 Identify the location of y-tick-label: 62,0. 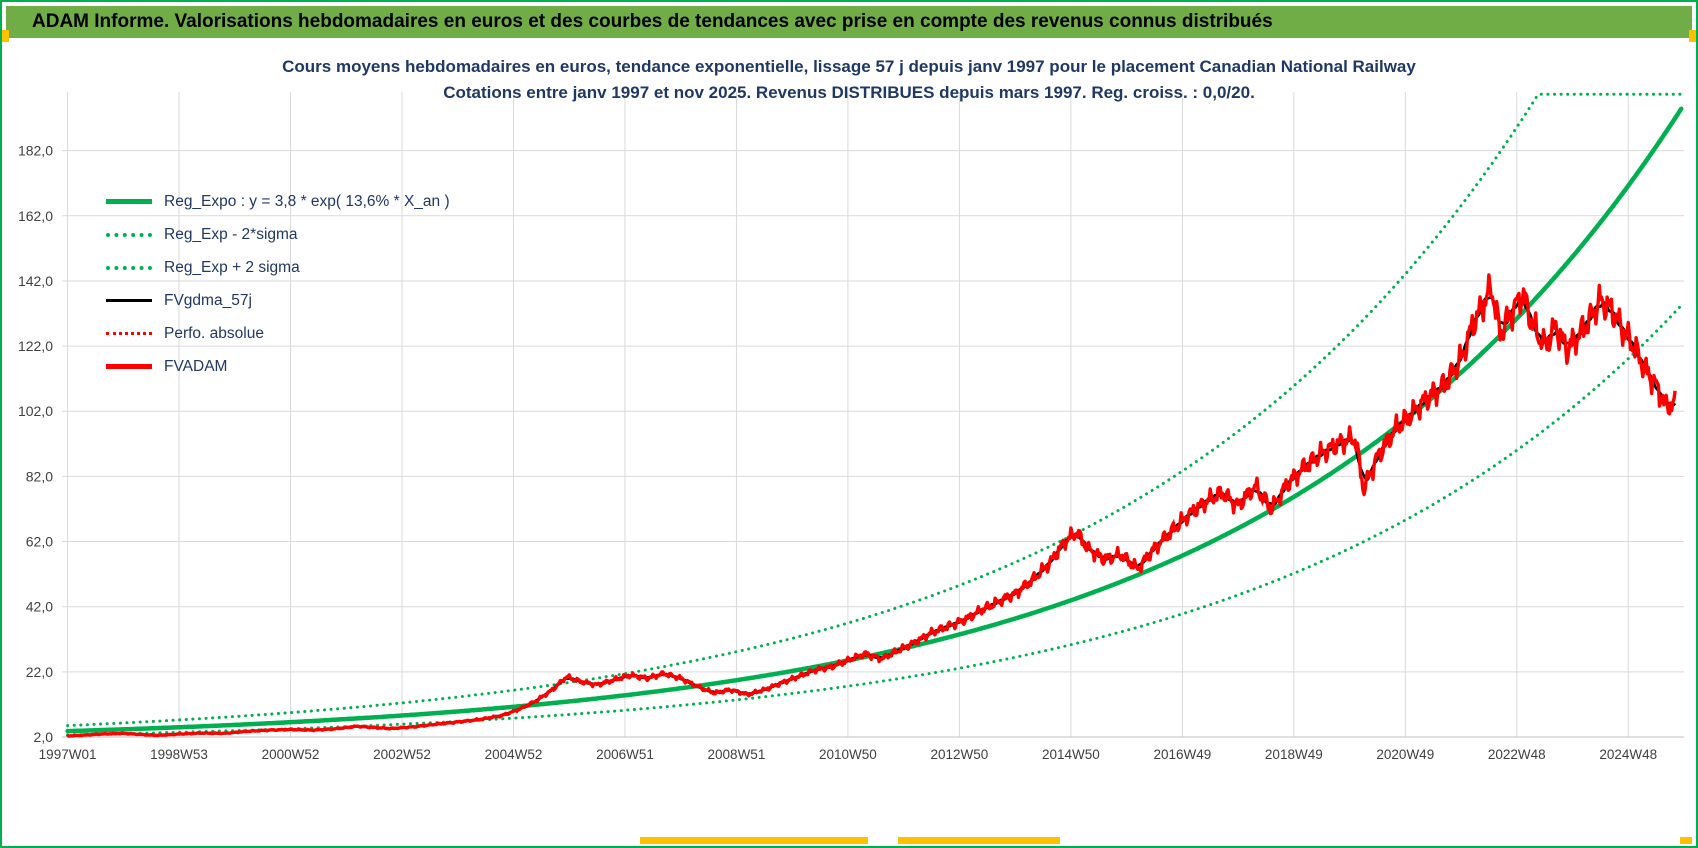
(39, 542).